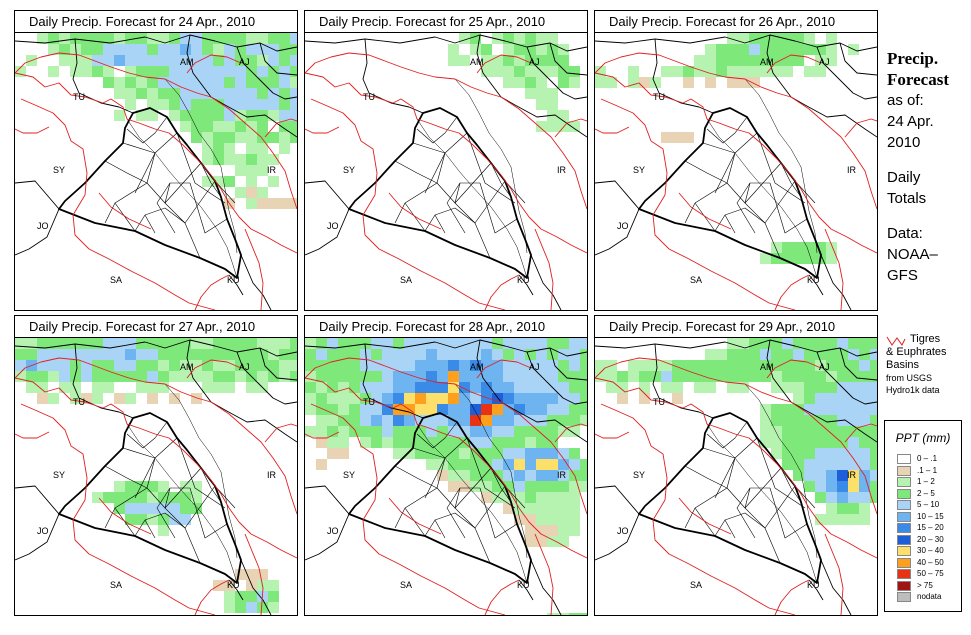  What do you see at coordinates (929, 596) in the screenshot?
I see `ppt-legend-label: nodata` at bounding box center [929, 596].